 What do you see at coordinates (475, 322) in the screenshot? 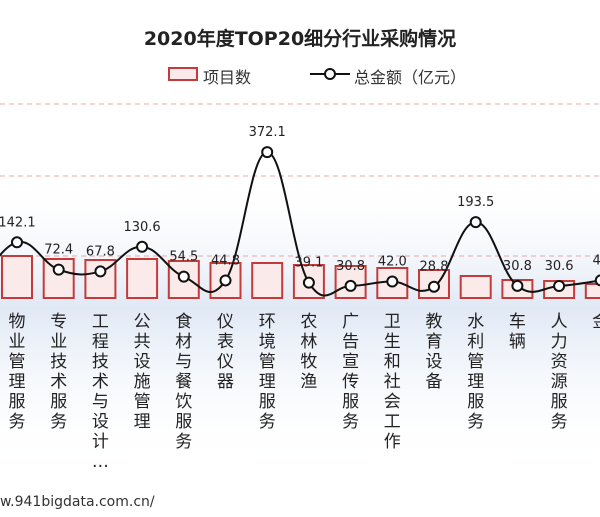
I see `category-label-11-char-0: 水` at bounding box center [475, 322].